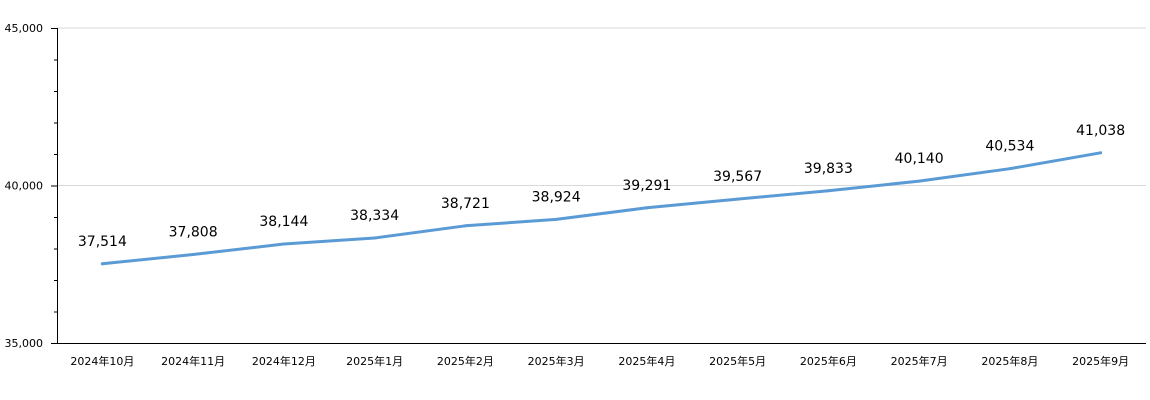 This screenshot has width=1150, height=400. What do you see at coordinates (919, 159) in the screenshot?
I see `data-label: 40,140` at bounding box center [919, 159].